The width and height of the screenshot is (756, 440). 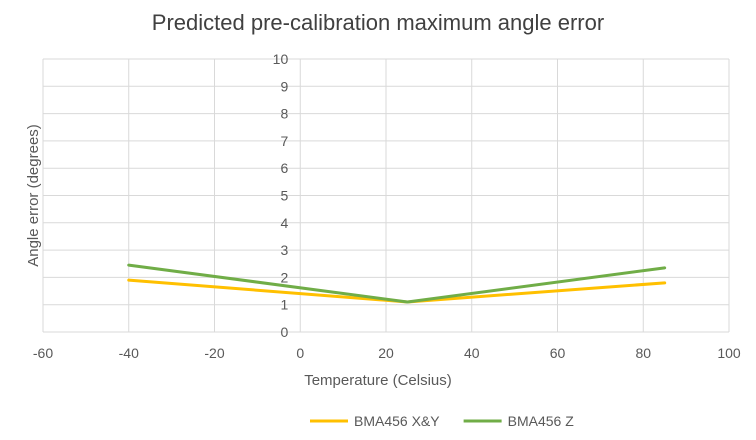 What do you see at coordinates (386, 353) in the screenshot?
I see `x-tick-label: 20` at bounding box center [386, 353].